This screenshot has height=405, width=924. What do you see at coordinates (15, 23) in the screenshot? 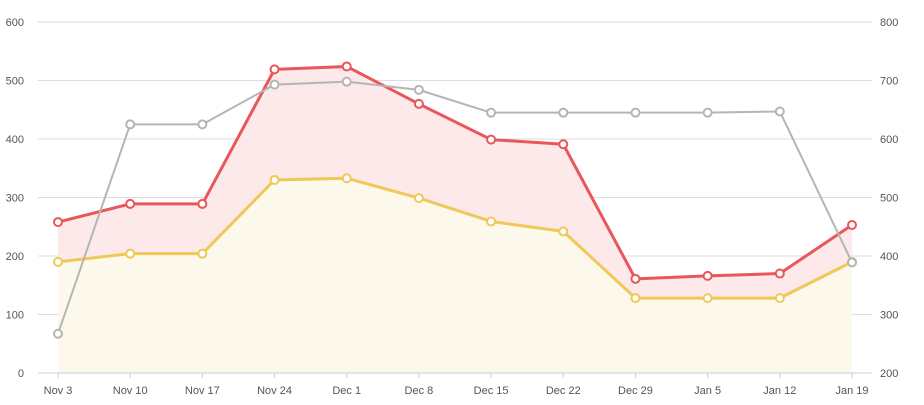
I see `y-tick-label: 600` at bounding box center [15, 23].